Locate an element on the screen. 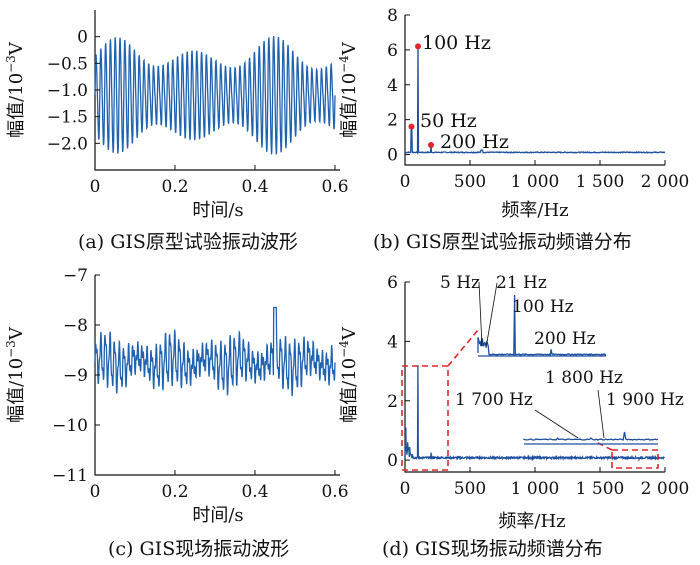 This screenshot has height=565, width=700. inset-leader-1700hz is located at coordinates (556, 424).